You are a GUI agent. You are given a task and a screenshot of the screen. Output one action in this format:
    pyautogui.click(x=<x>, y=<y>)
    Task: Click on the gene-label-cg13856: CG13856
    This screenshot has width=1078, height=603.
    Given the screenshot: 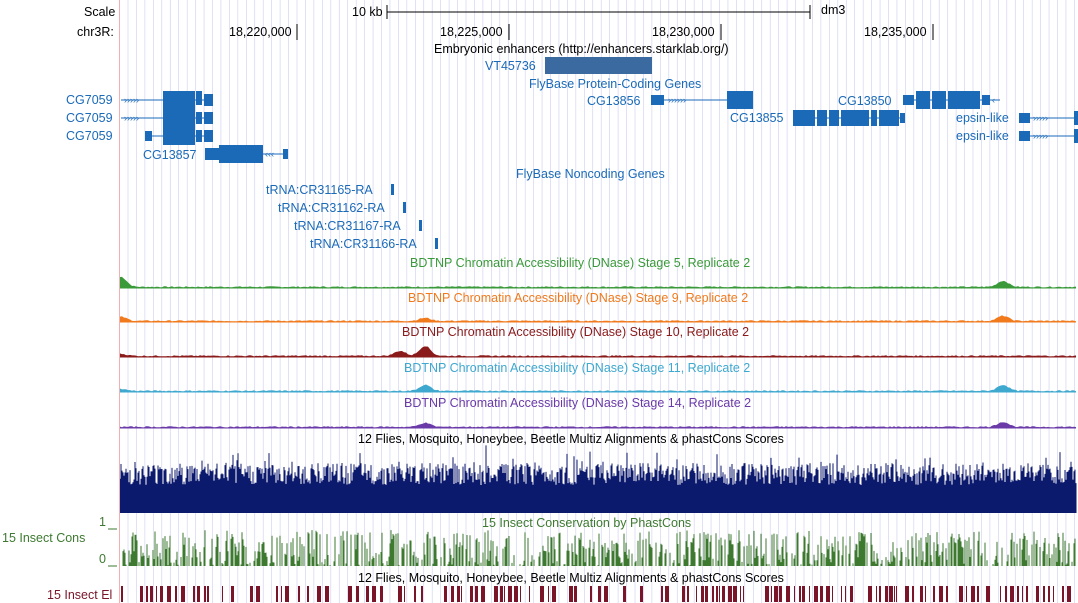 What is the action you would take?
    pyautogui.click(x=614, y=101)
    